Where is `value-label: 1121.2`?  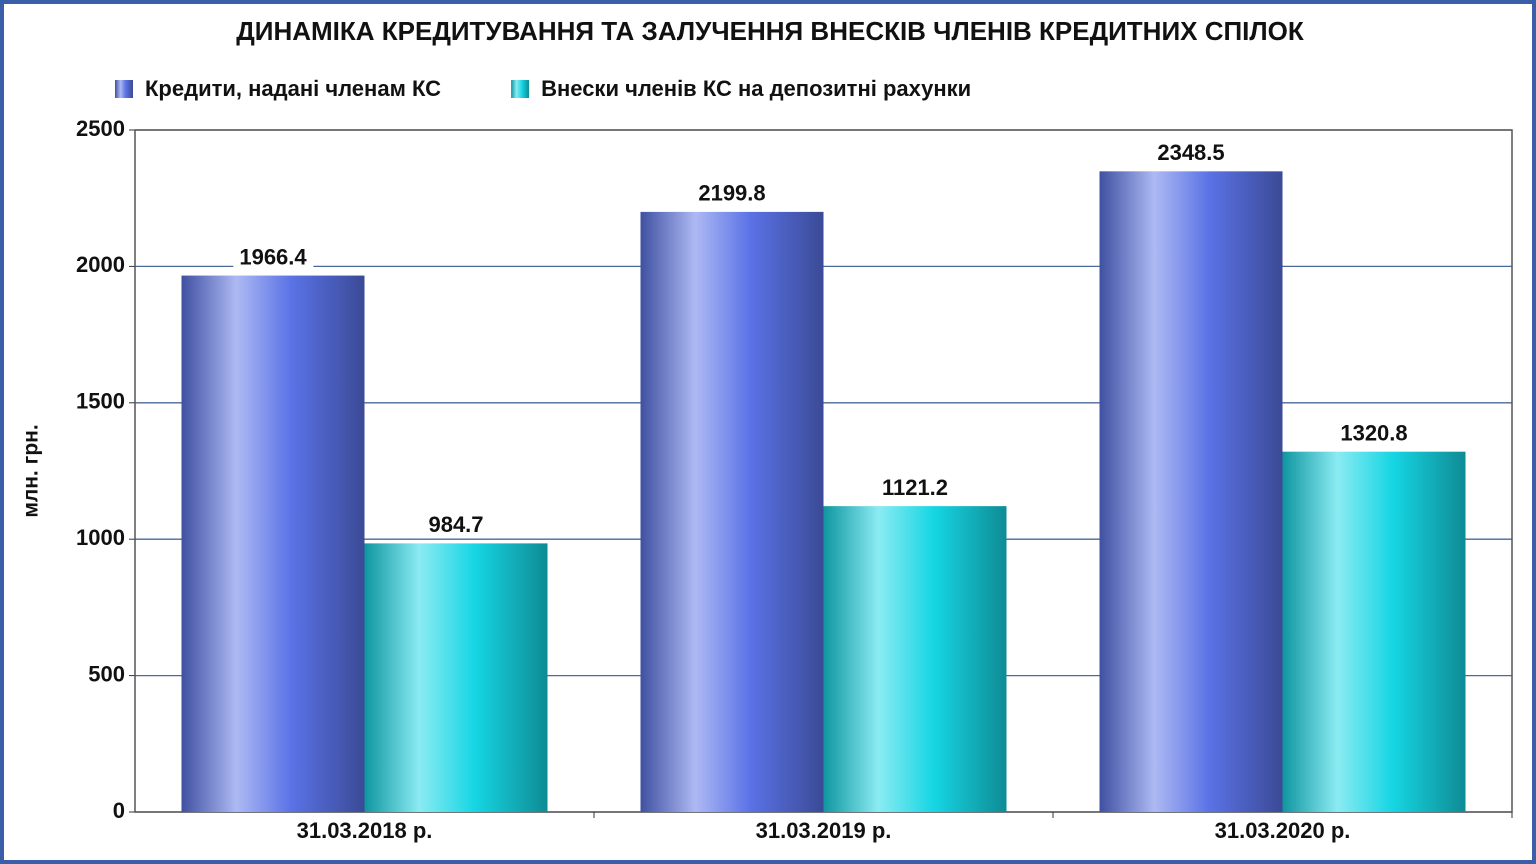
value-label: 1121.2 is located at coordinates (915, 487).